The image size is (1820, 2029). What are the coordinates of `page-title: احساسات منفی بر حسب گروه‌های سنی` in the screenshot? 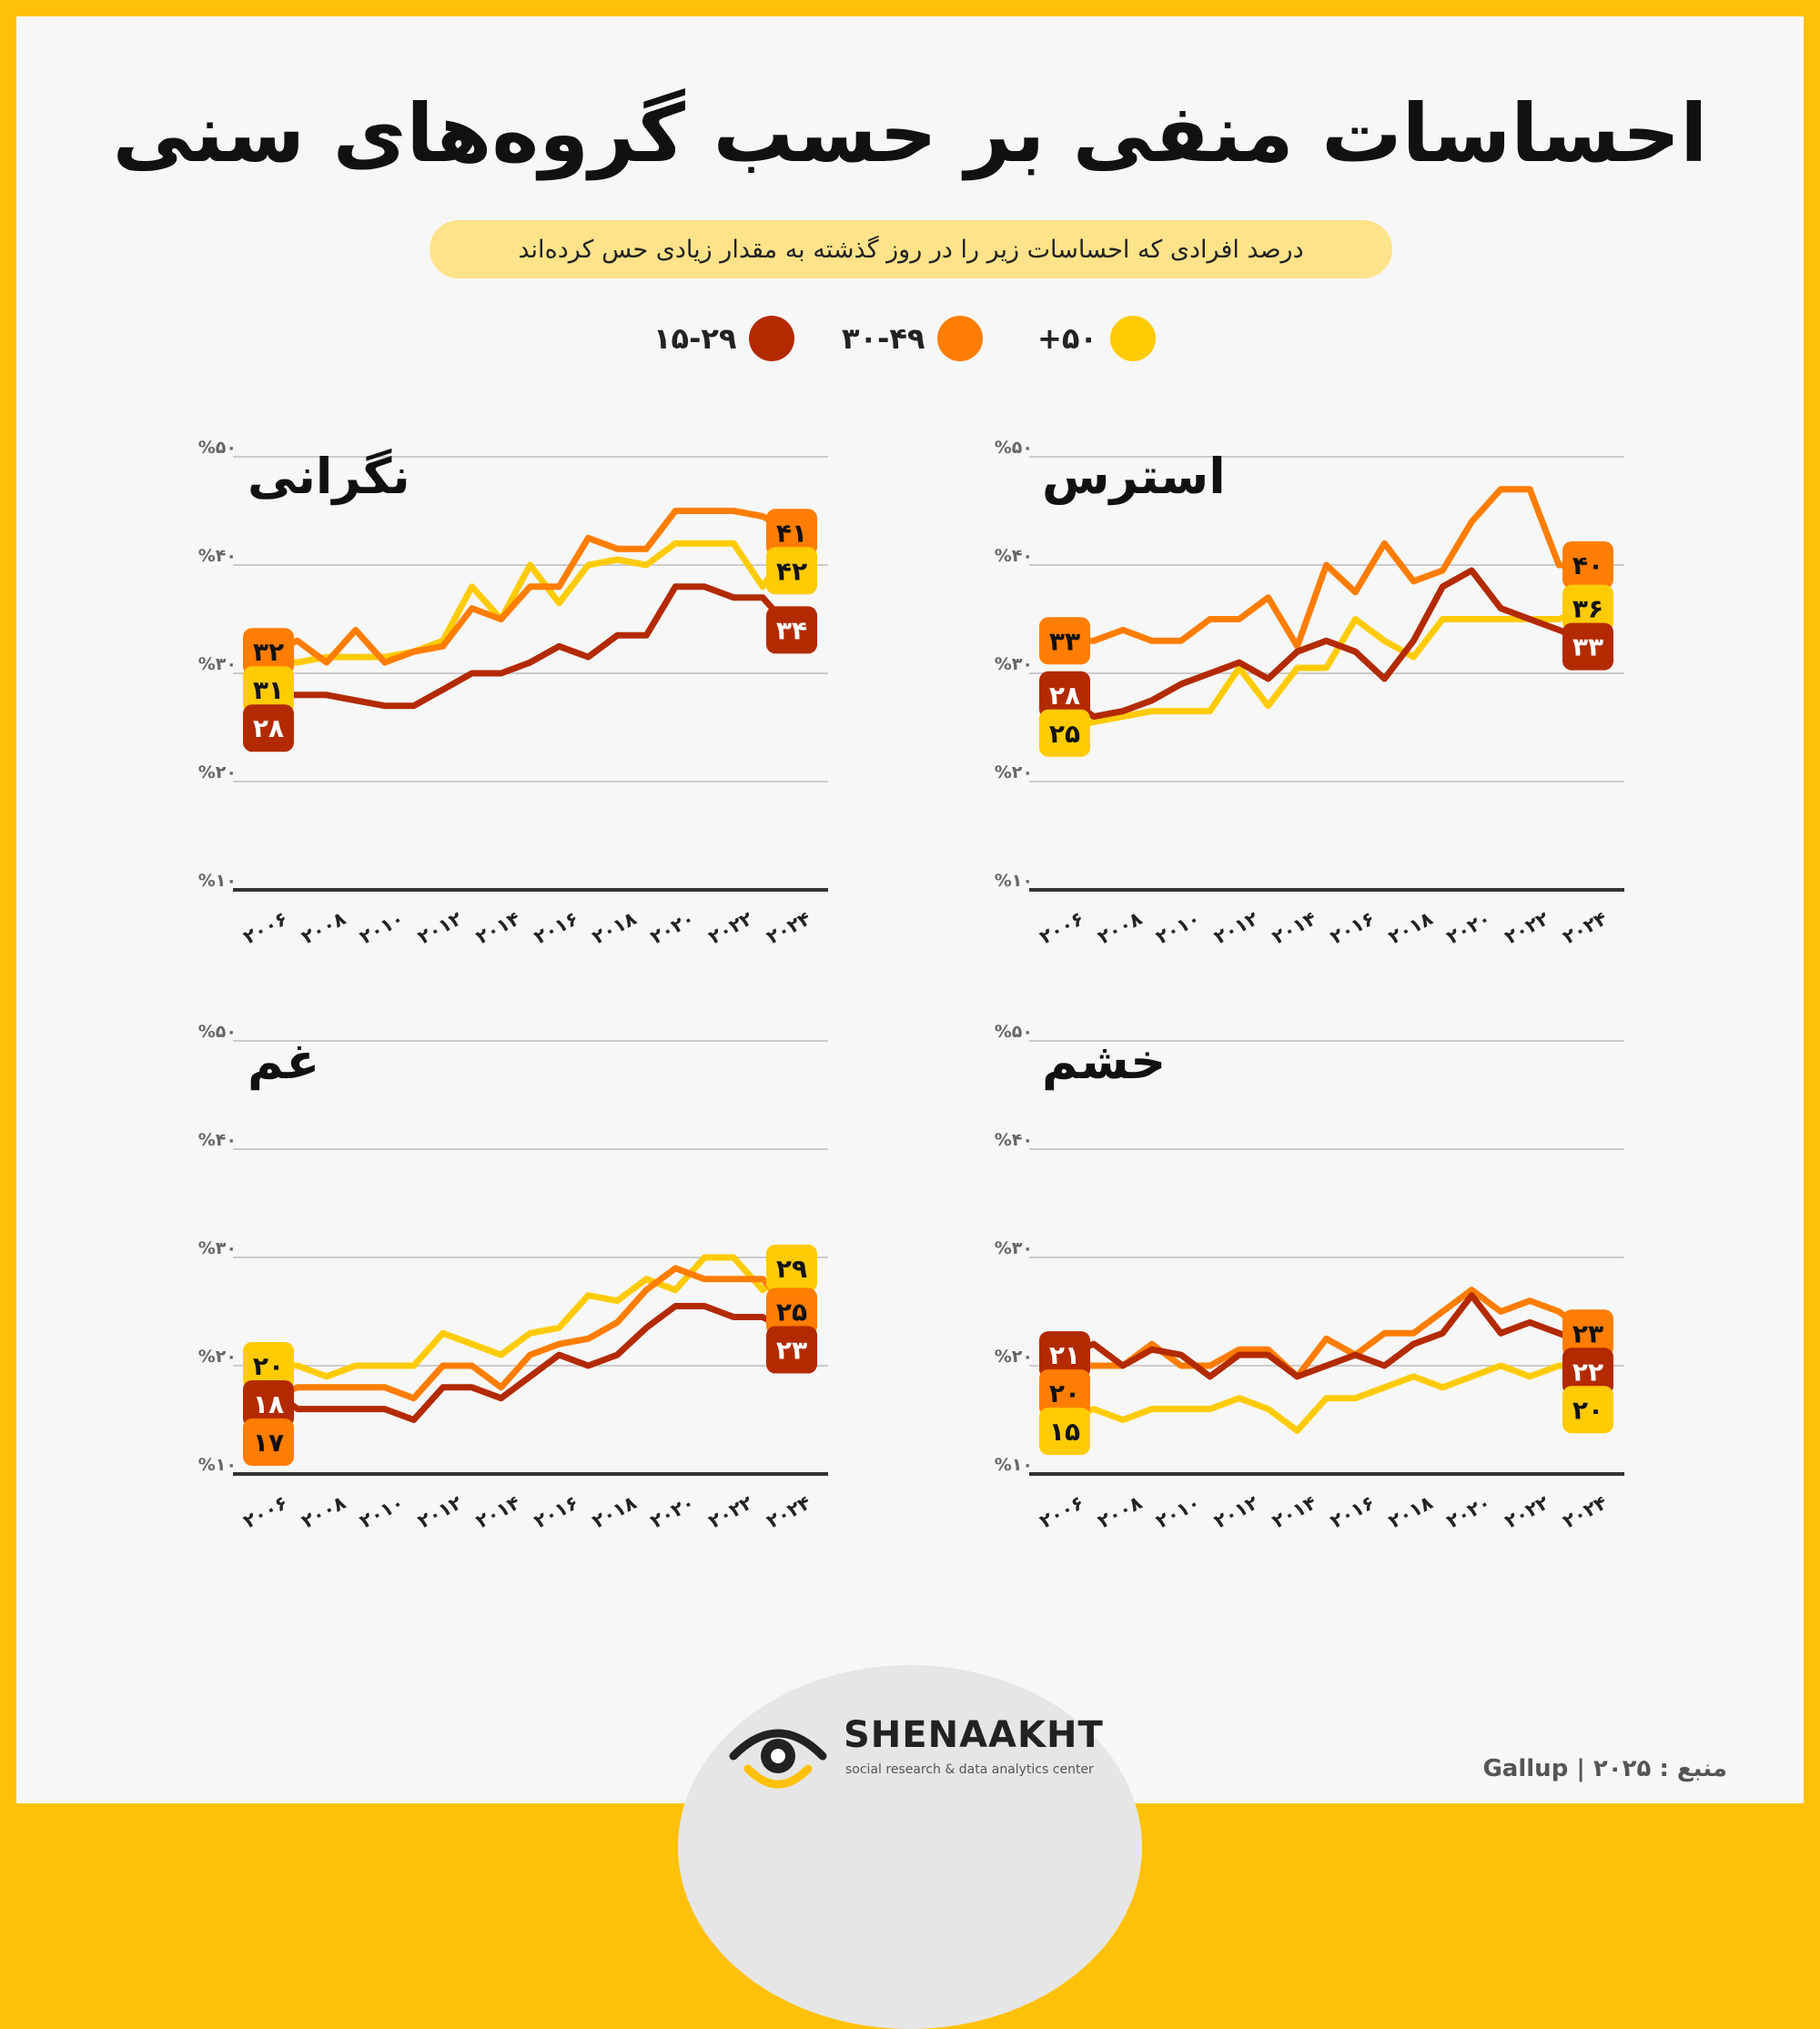 It's located at (910, 133).